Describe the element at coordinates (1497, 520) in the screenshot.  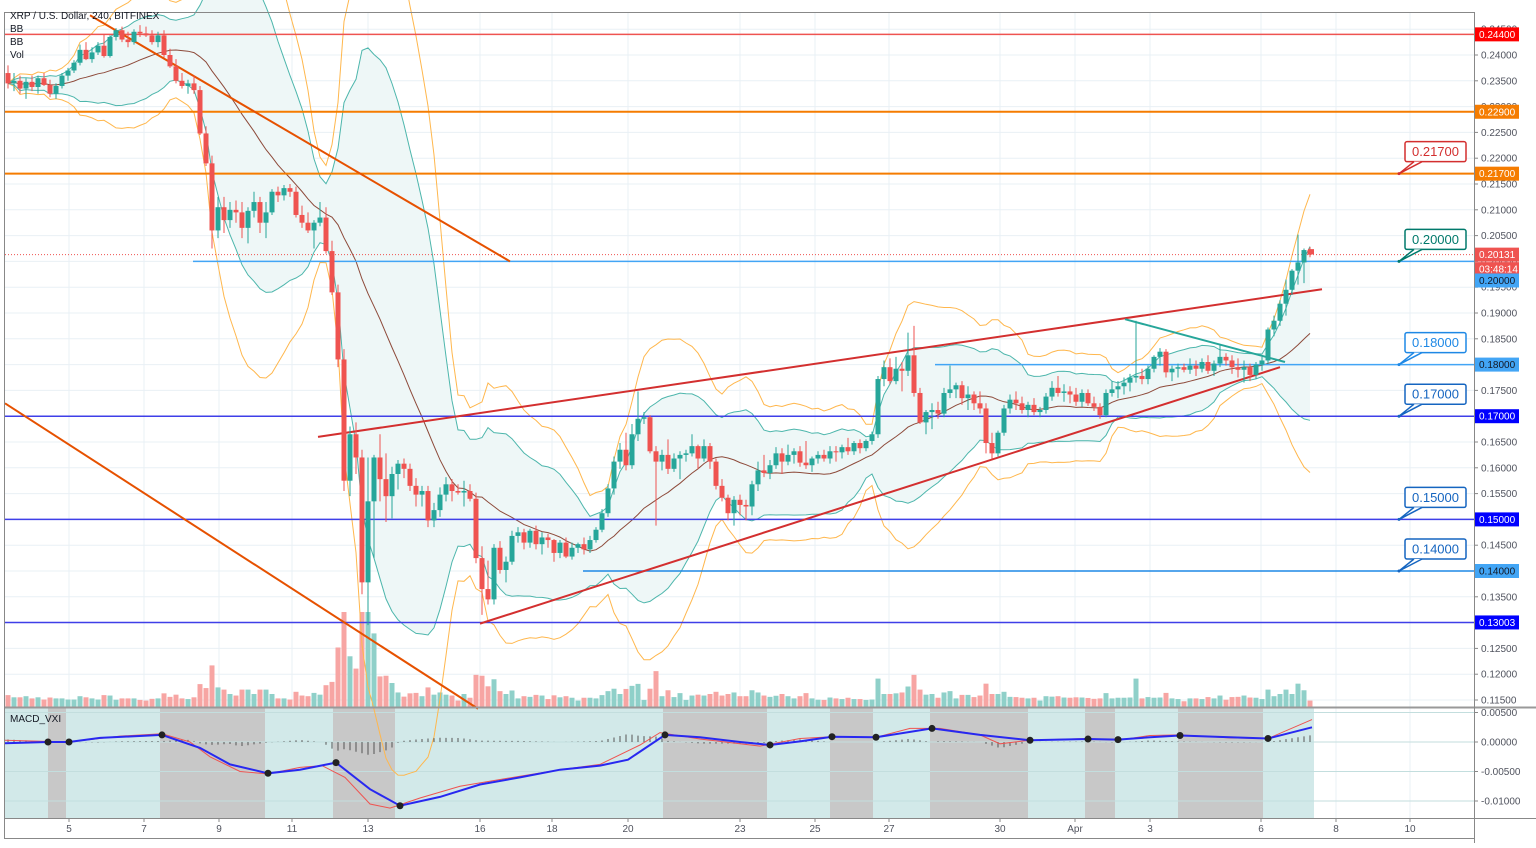
I see `price-label-text: 0.15000` at that location.